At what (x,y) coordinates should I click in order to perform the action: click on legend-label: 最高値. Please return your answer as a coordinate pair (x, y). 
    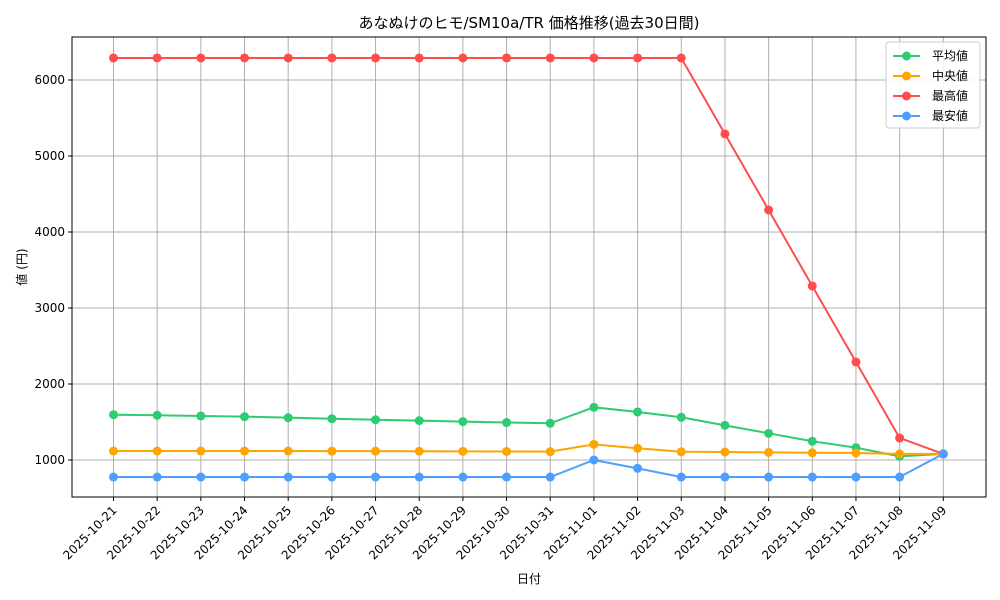
    Looking at the image, I should click on (950, 95).